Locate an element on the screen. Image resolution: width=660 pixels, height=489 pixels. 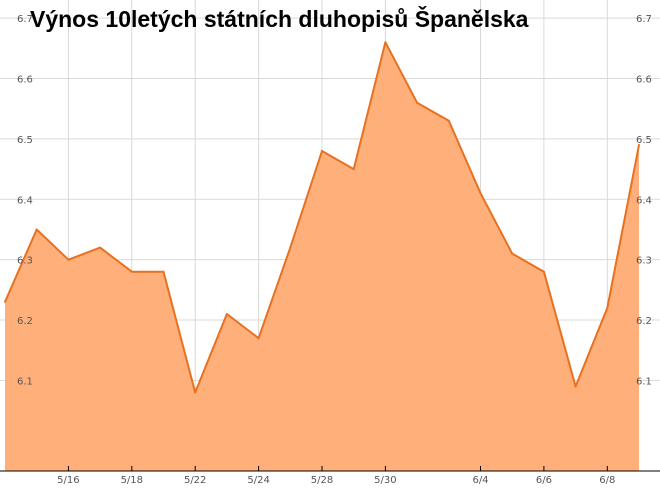
y-tick-label-left: 6.4 is located at coordinates (25, 200).